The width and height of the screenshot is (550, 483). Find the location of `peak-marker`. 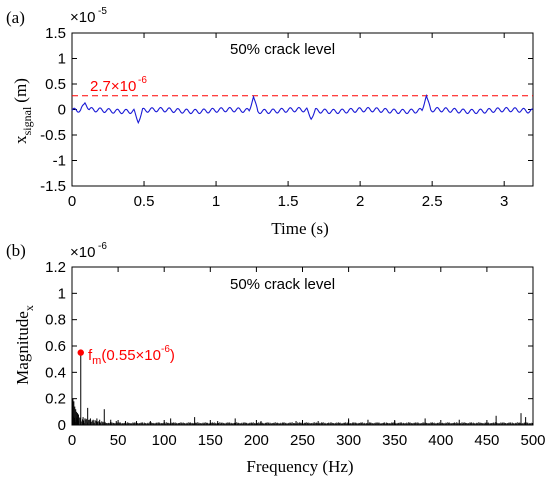

peak-marker is located at coordinates (80, 352).